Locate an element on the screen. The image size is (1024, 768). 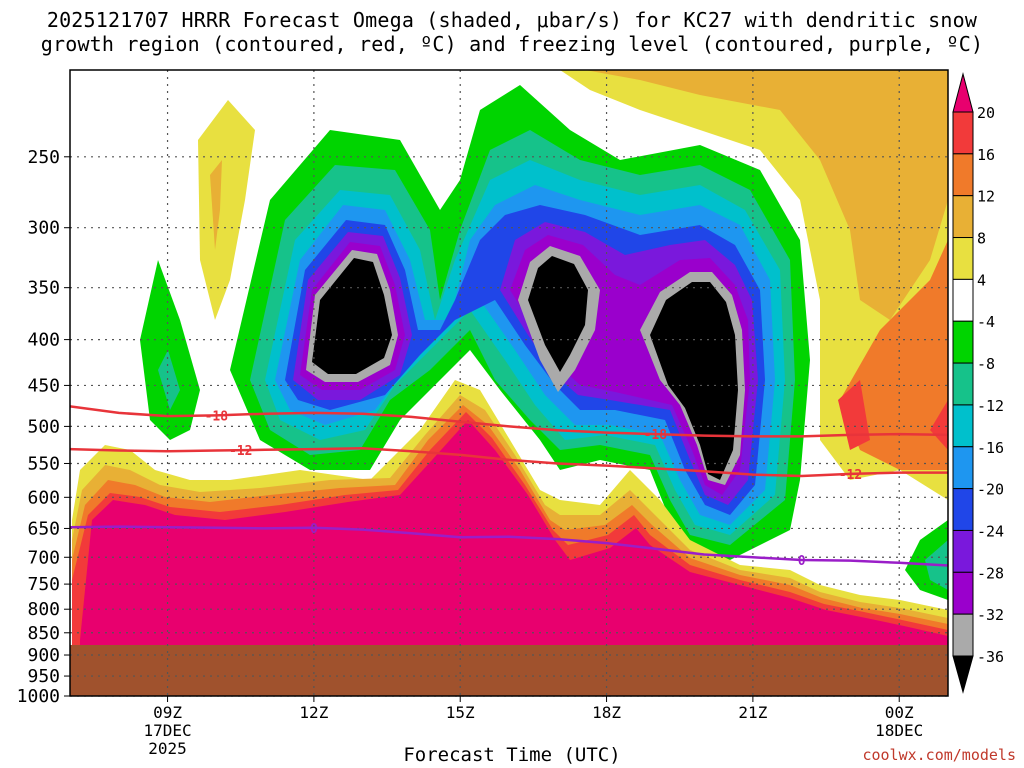
y-tick-label: 500 is located at coordinates (43, 426).